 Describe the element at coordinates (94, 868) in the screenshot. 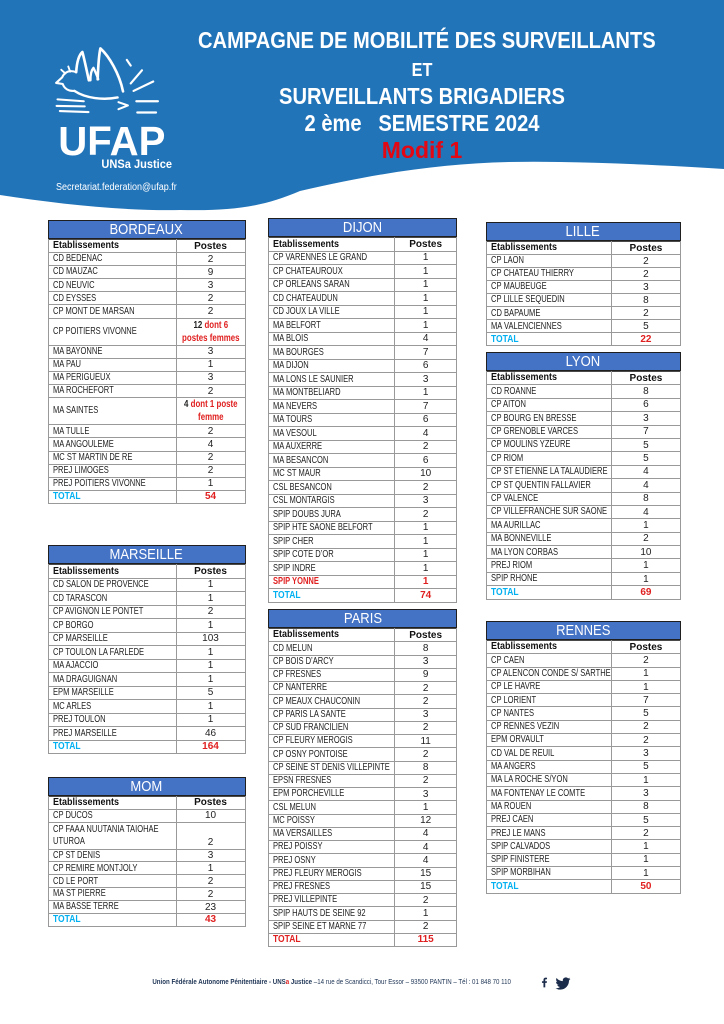

I see `cell-etablissement-text: CP REMIRE MONTJOLY` at that location.